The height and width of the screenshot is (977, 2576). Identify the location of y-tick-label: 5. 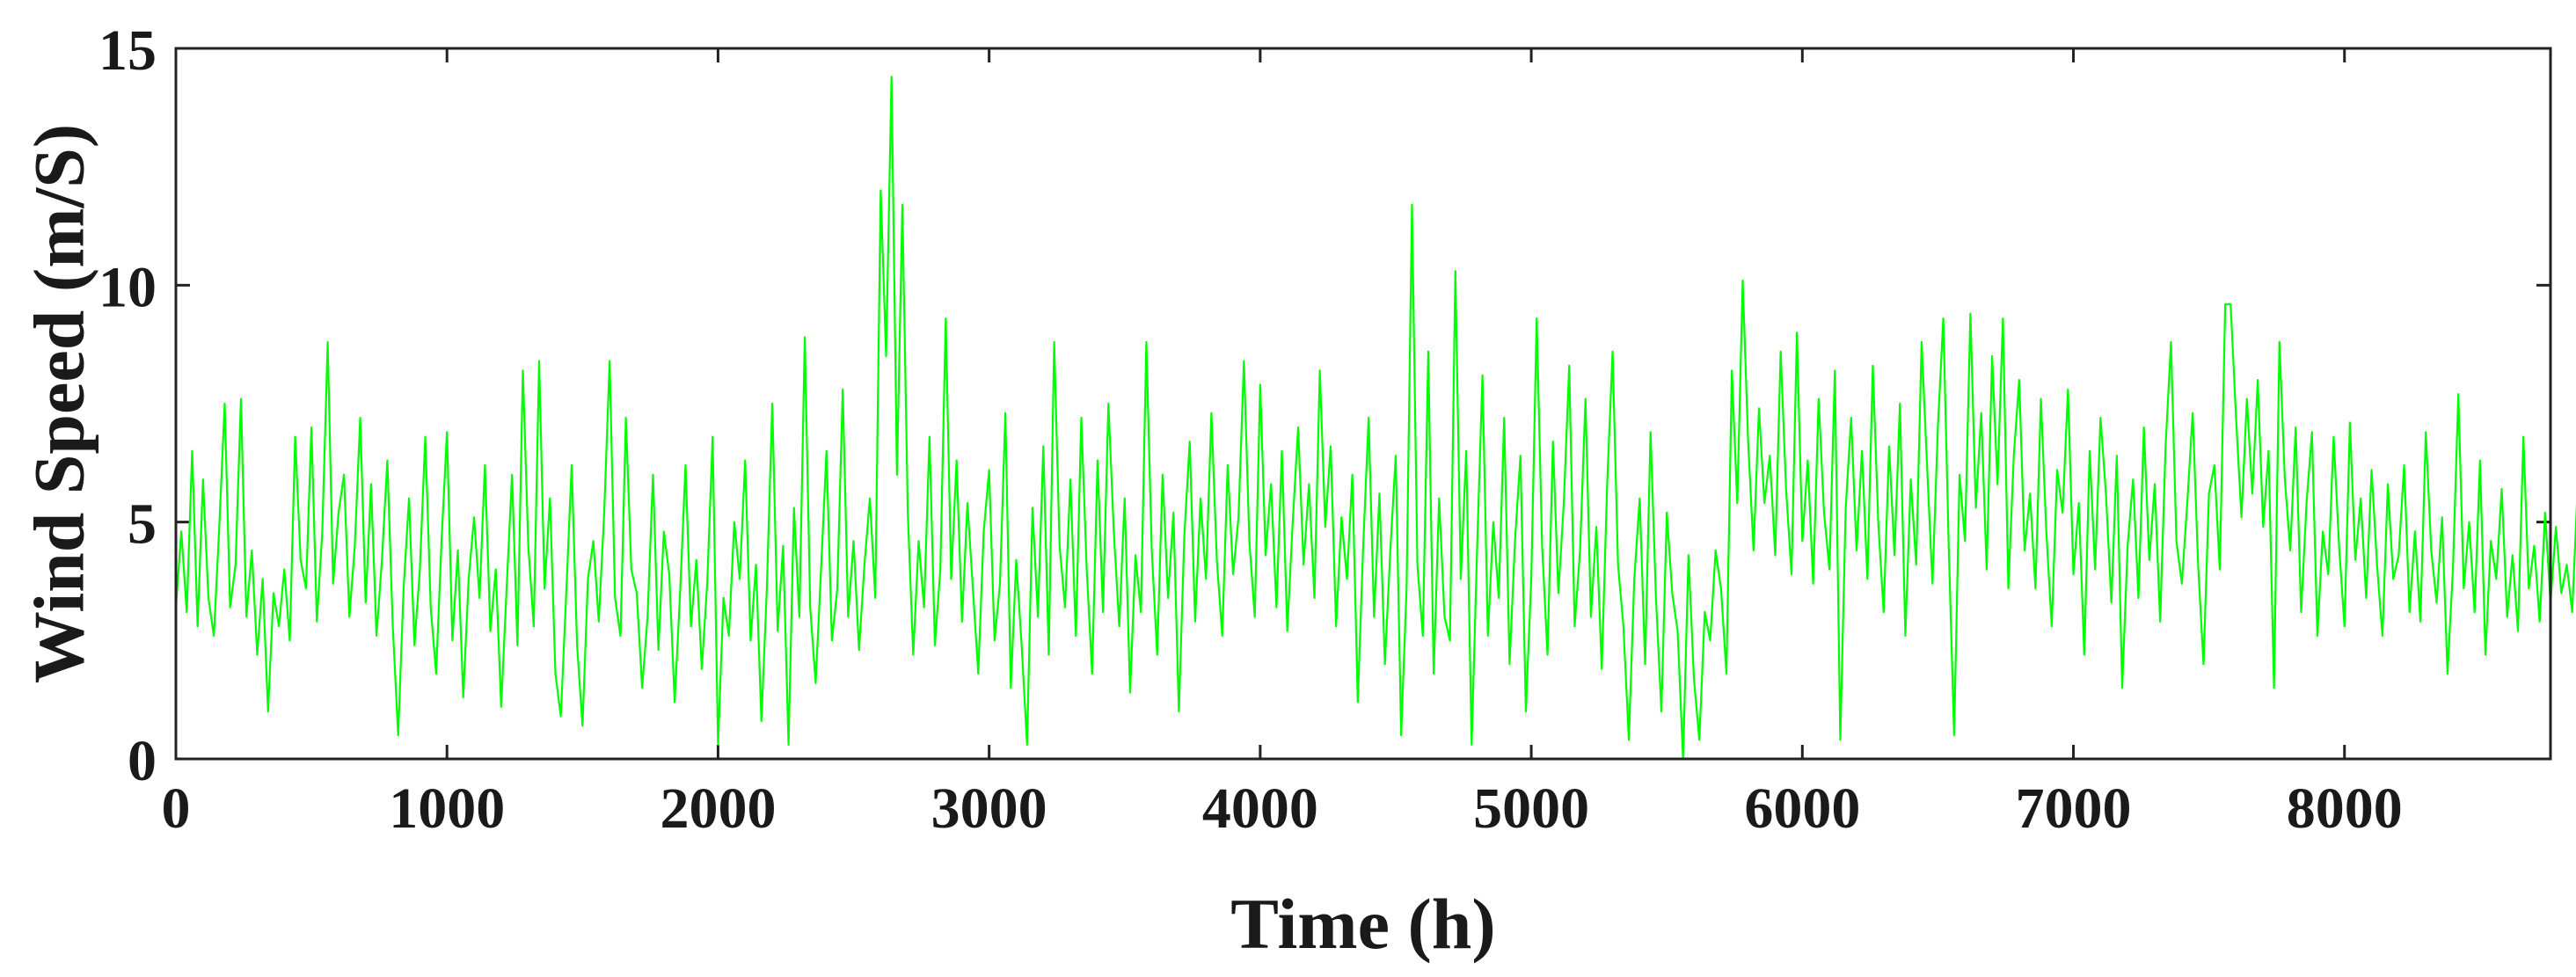
(142, 524).